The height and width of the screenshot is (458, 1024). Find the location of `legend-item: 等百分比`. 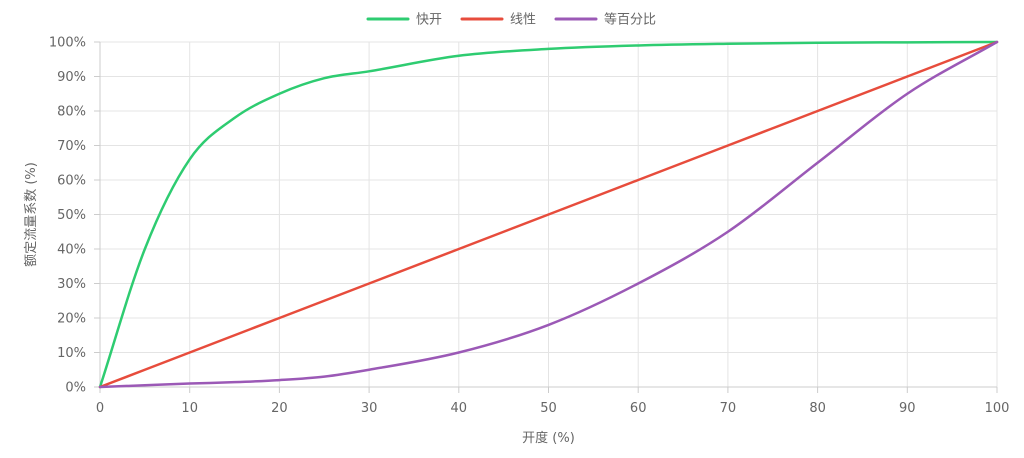

legend-item: 等百分比 is located at coordinates (605, 20).